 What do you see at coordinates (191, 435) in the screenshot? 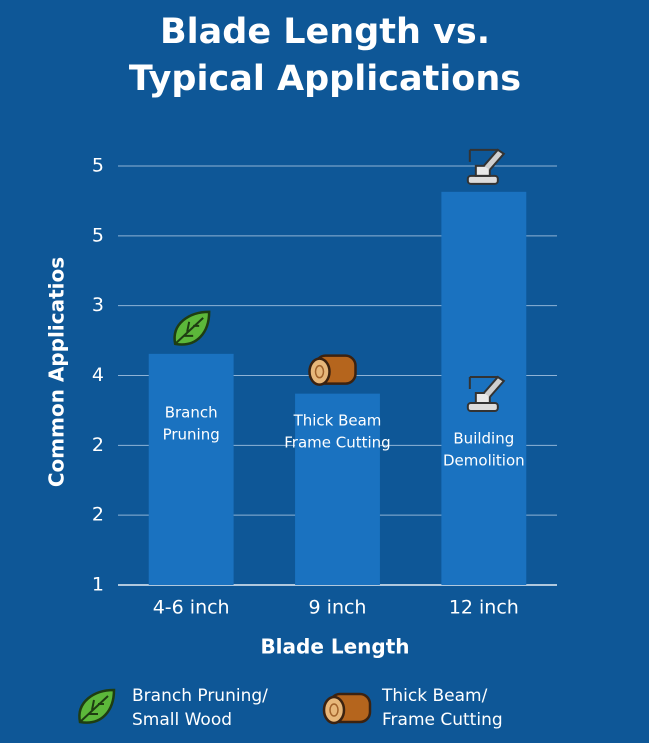
I see `bar-annotation: Pruning` at bounding box center [191, 435].